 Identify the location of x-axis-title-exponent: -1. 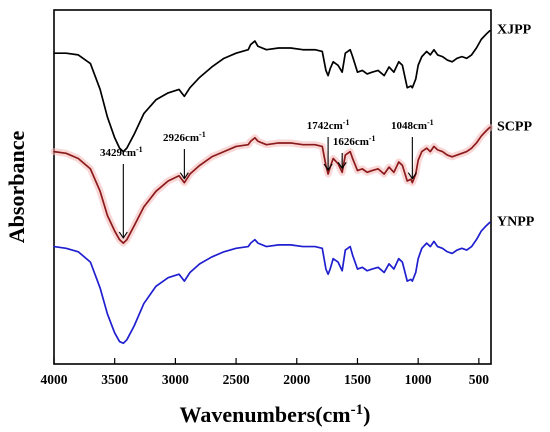
(357, 410).